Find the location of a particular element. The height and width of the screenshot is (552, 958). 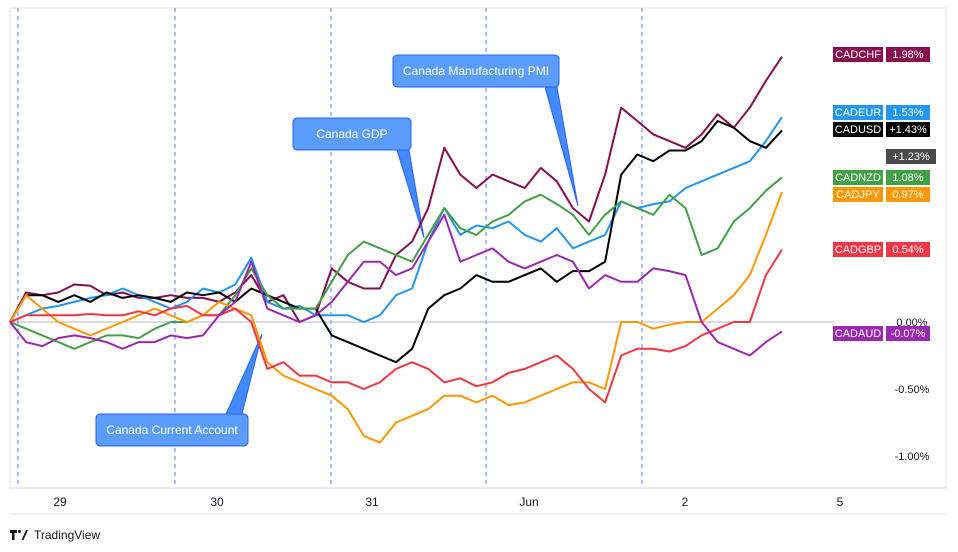

series-value-tag-cadjpy is located at coordinates (908, 194).